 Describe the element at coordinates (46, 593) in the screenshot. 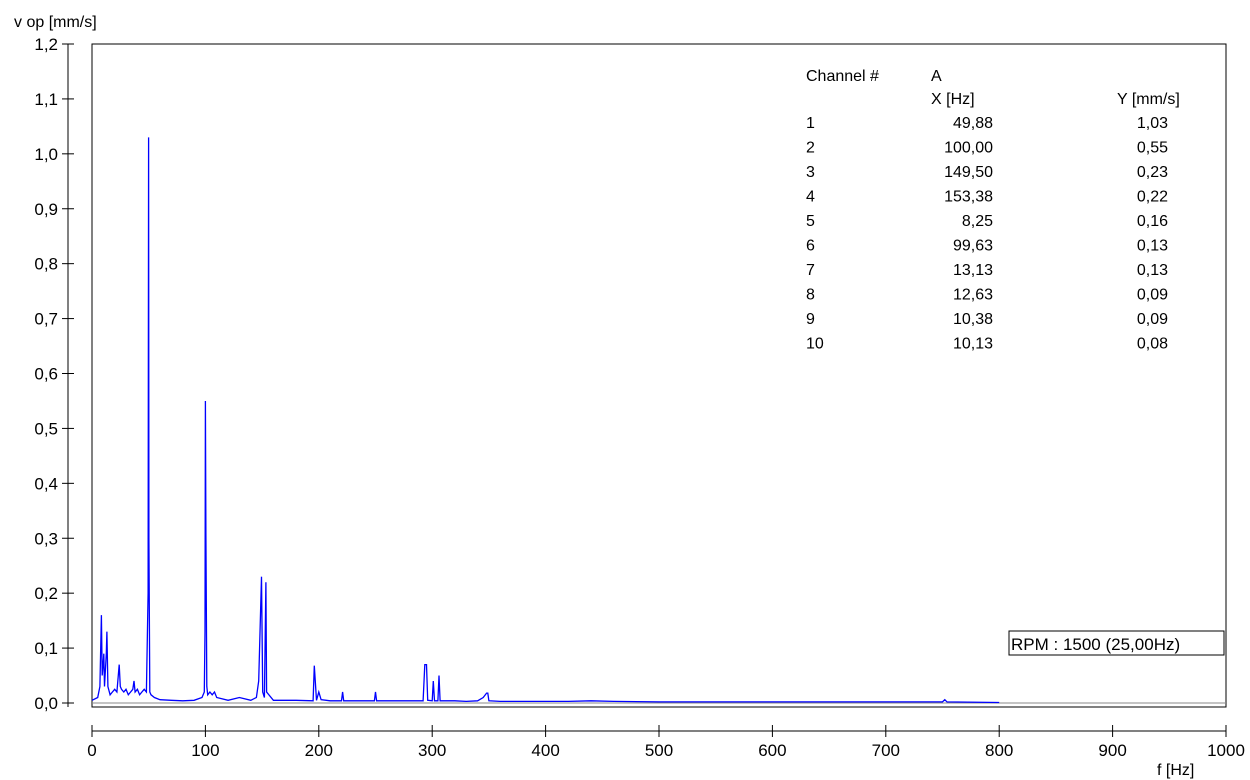

I see `y-tick-label: 0,2` at that location.